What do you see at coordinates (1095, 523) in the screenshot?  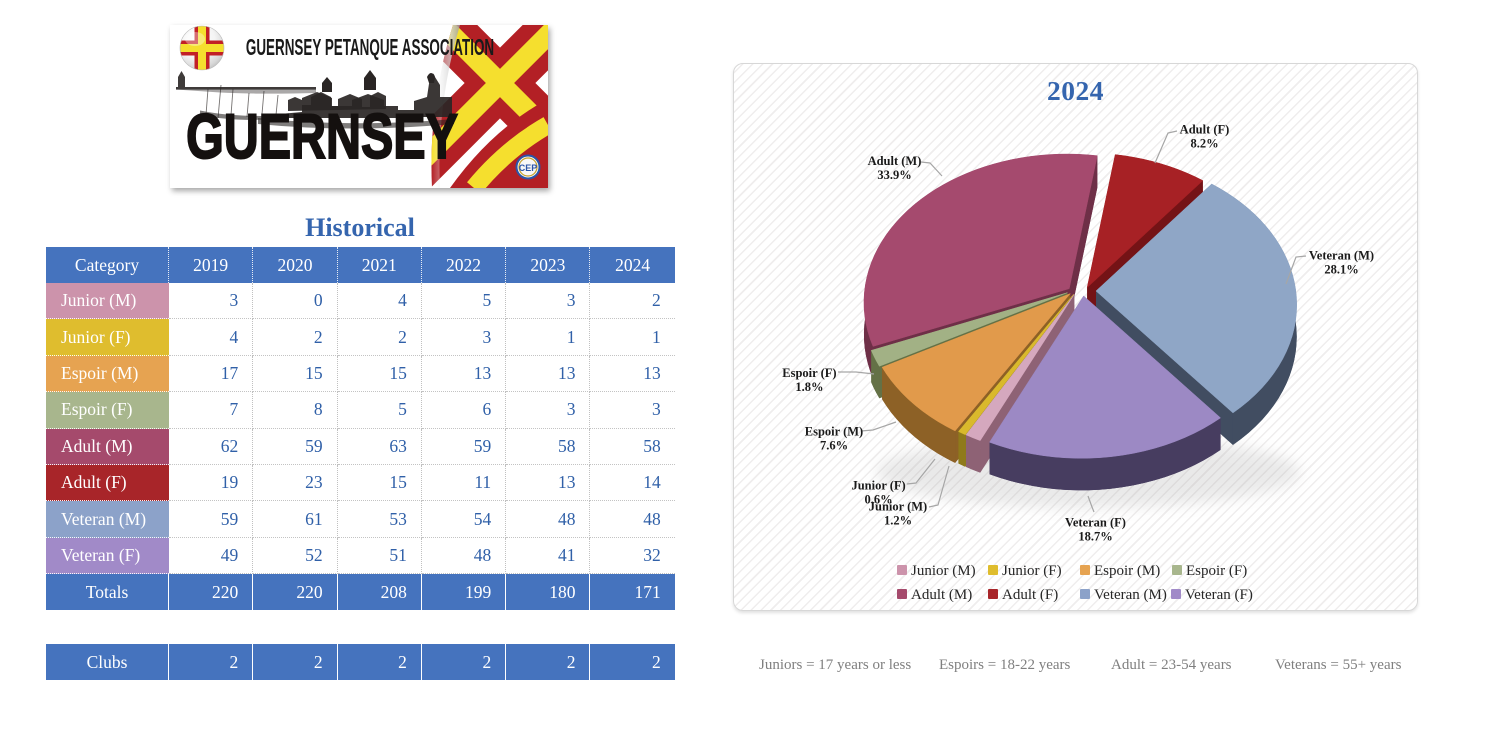 I see `svg-text: Veteran (F)` at bounding box center [1095, 523].